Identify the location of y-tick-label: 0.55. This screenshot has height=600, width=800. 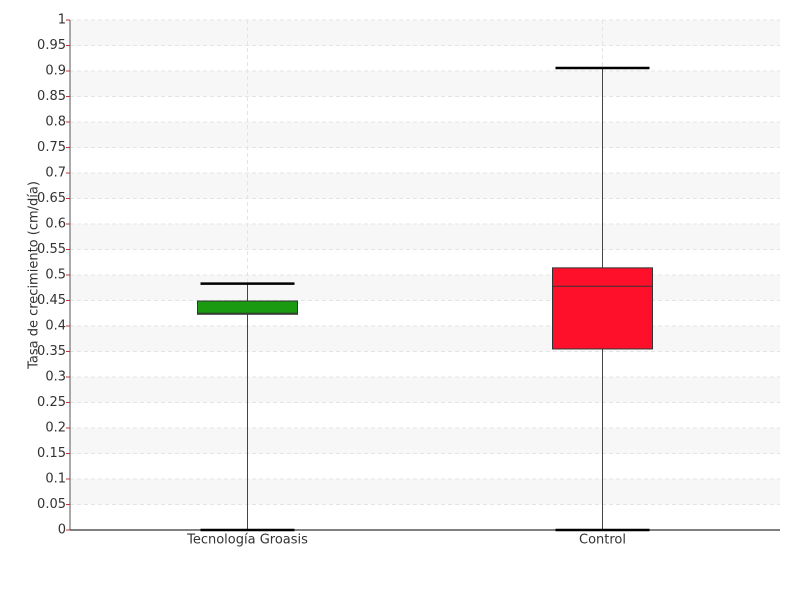
(51, 249).